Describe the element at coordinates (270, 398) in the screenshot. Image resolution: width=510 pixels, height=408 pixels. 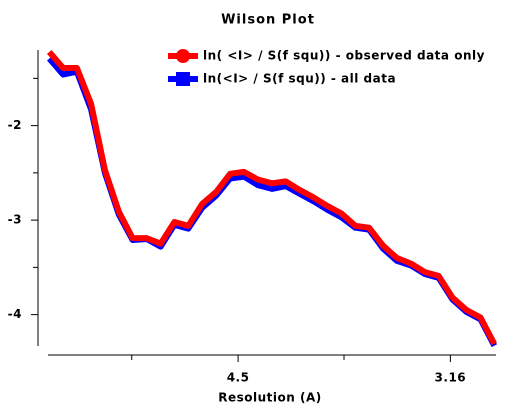
I see `x-axis-label: Resolution (A)` at that location.